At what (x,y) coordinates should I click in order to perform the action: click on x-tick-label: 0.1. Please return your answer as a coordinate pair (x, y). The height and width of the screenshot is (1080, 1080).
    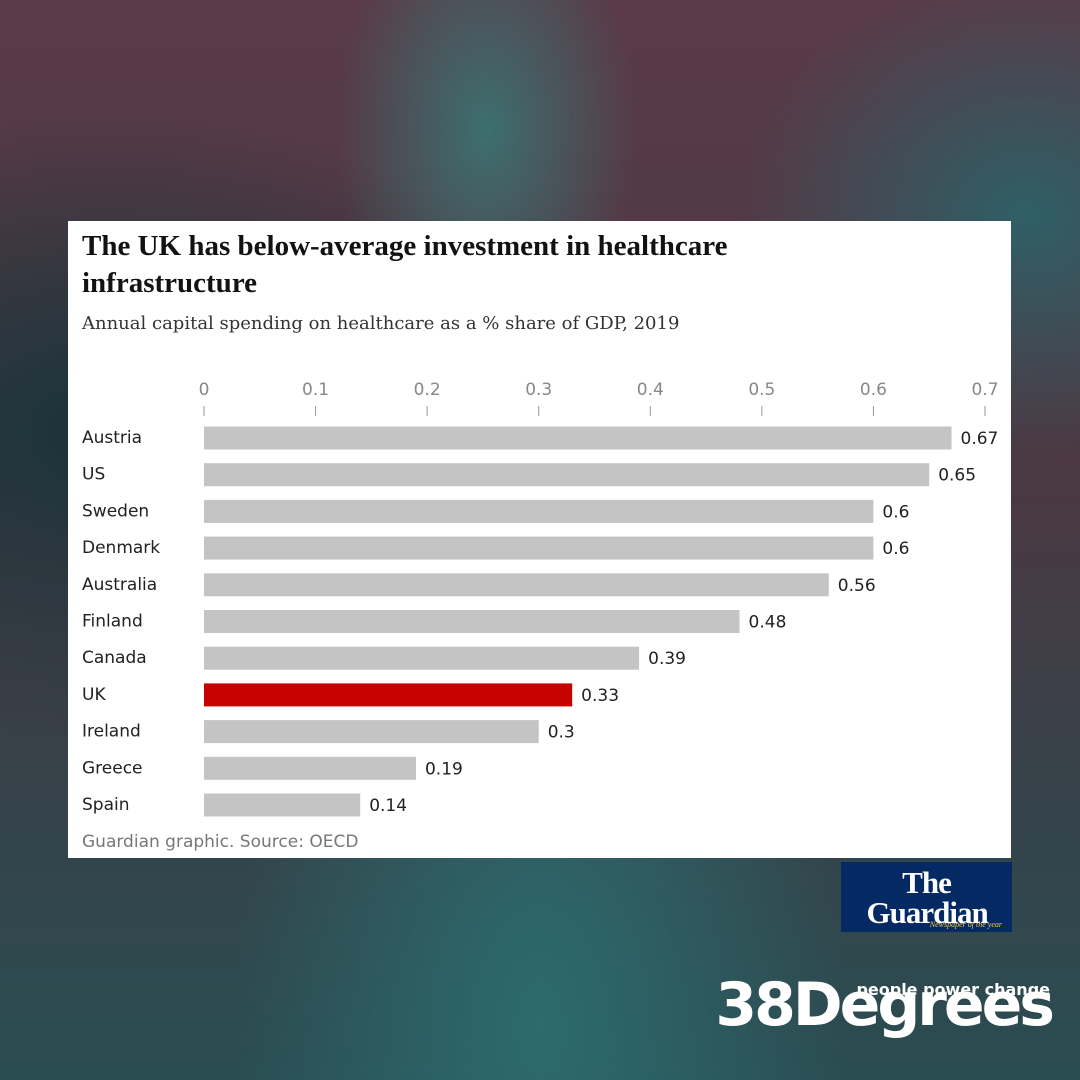
    Looking at the image, I should click on (315, 390).